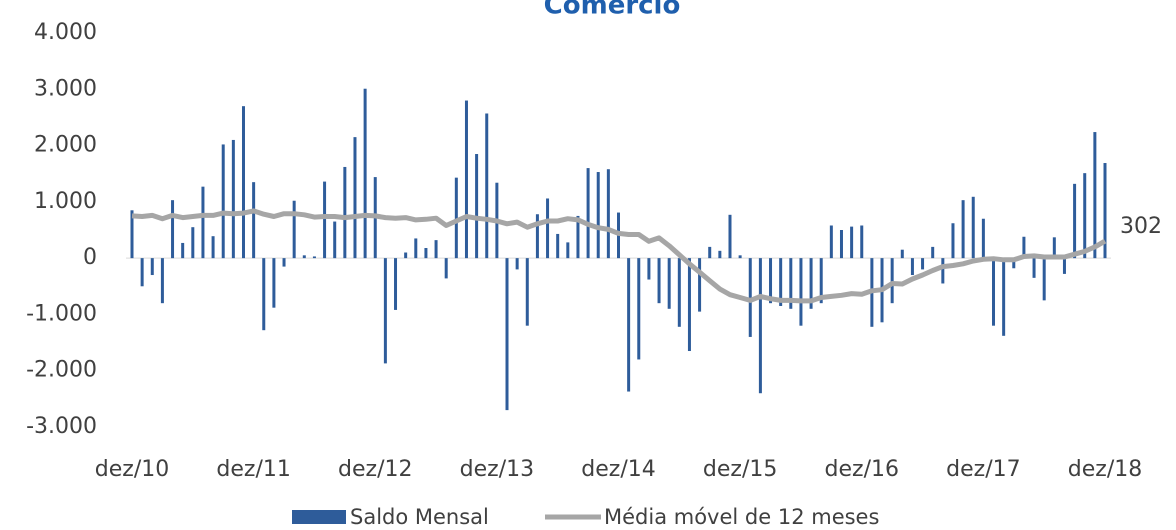  What do you see at coordinates (741, 517) in the screenshot?
I see `legend-label: Média móvel de 12 meses` at bounding box center [741, 517].